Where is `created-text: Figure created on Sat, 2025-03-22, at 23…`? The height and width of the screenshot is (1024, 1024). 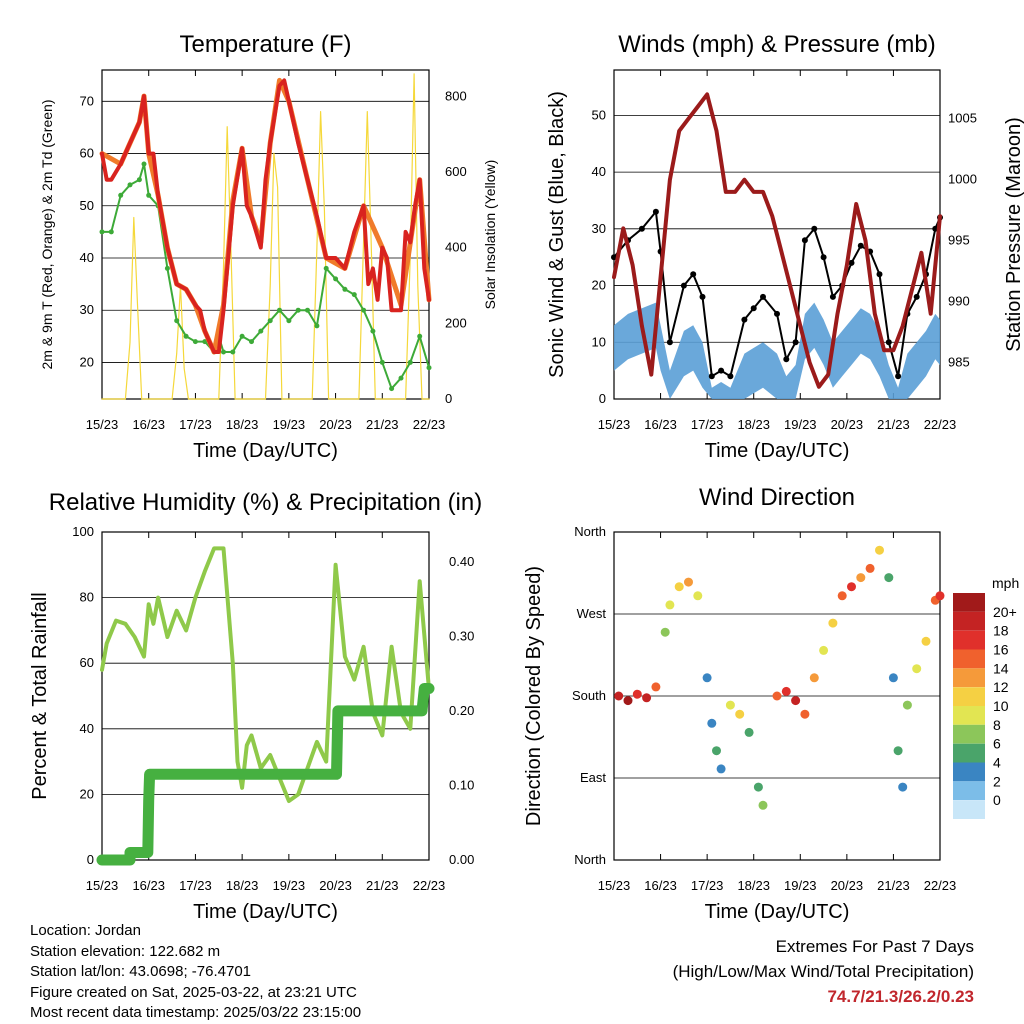 created-text: Figure created on Sat, 2025-03-22, at 23… is located at coordinates (193, 992).